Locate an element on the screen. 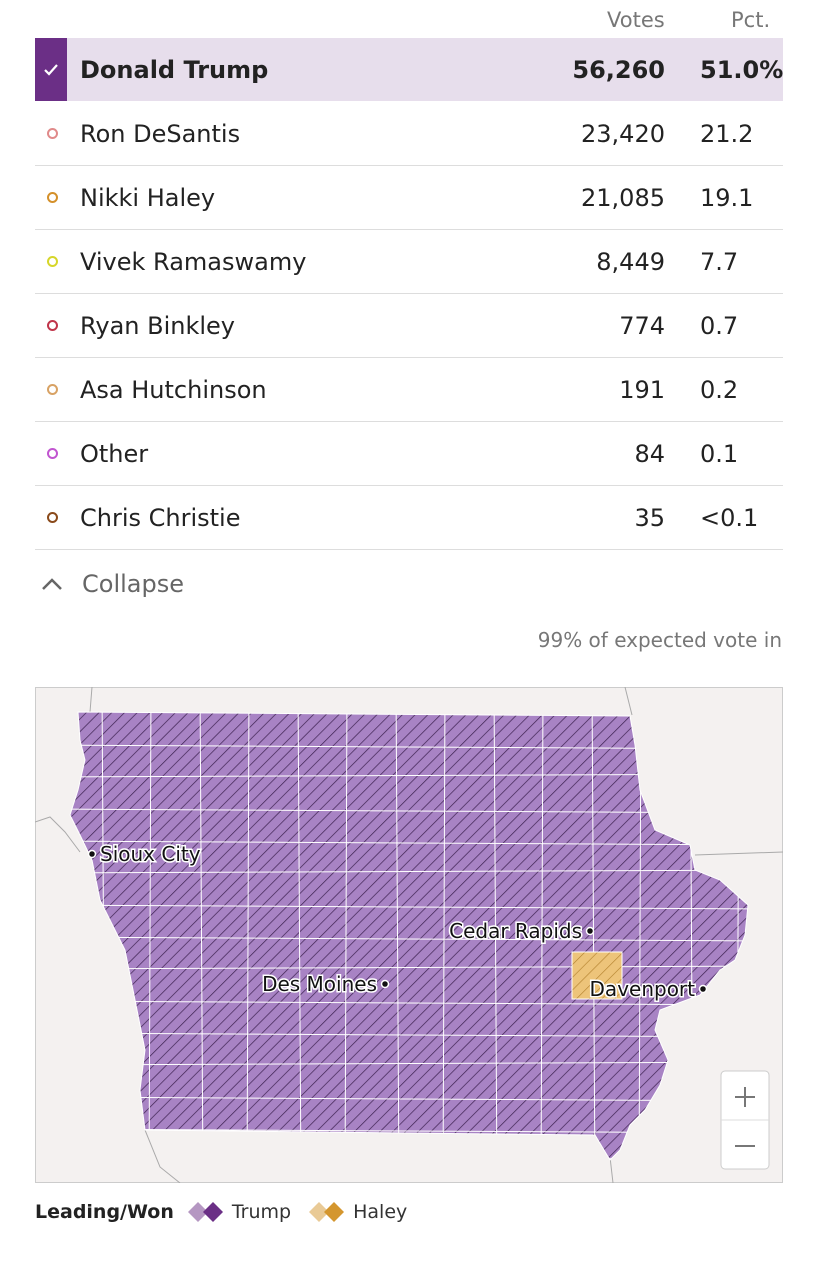 This screenshot has height=1266, width=822. collapse-icon is located at coordinates (52, 584).